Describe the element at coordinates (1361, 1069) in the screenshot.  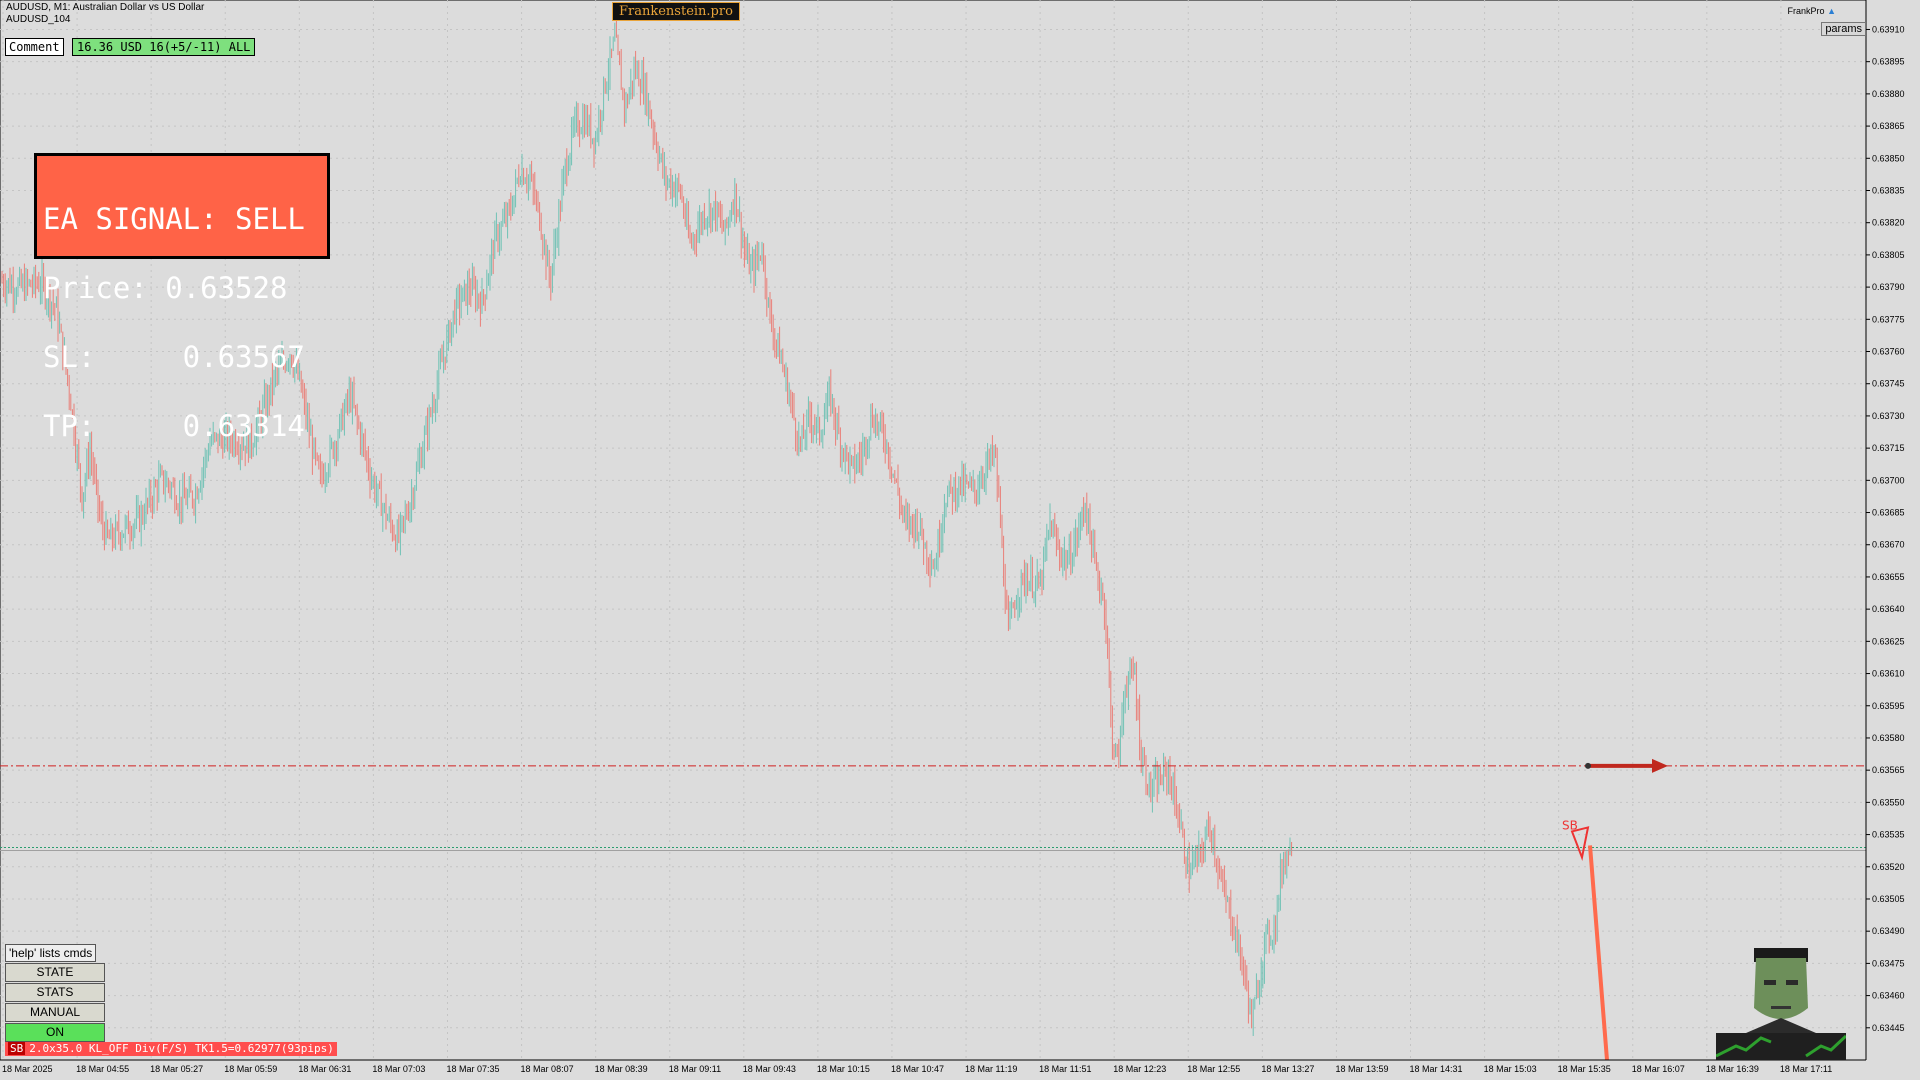
I see `time-tick-label: 18 Mar 13:59` at that location.